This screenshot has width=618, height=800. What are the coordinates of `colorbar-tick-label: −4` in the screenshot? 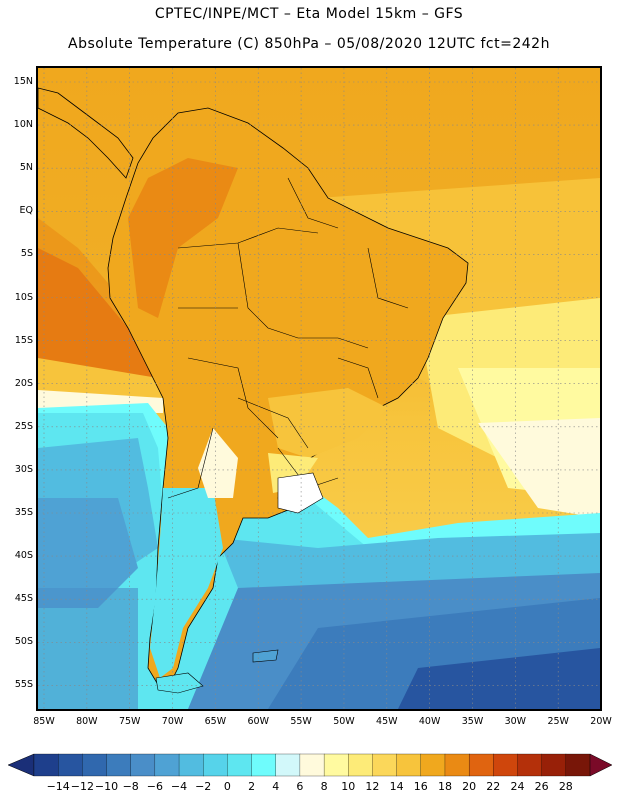 It's located at (179, 786).